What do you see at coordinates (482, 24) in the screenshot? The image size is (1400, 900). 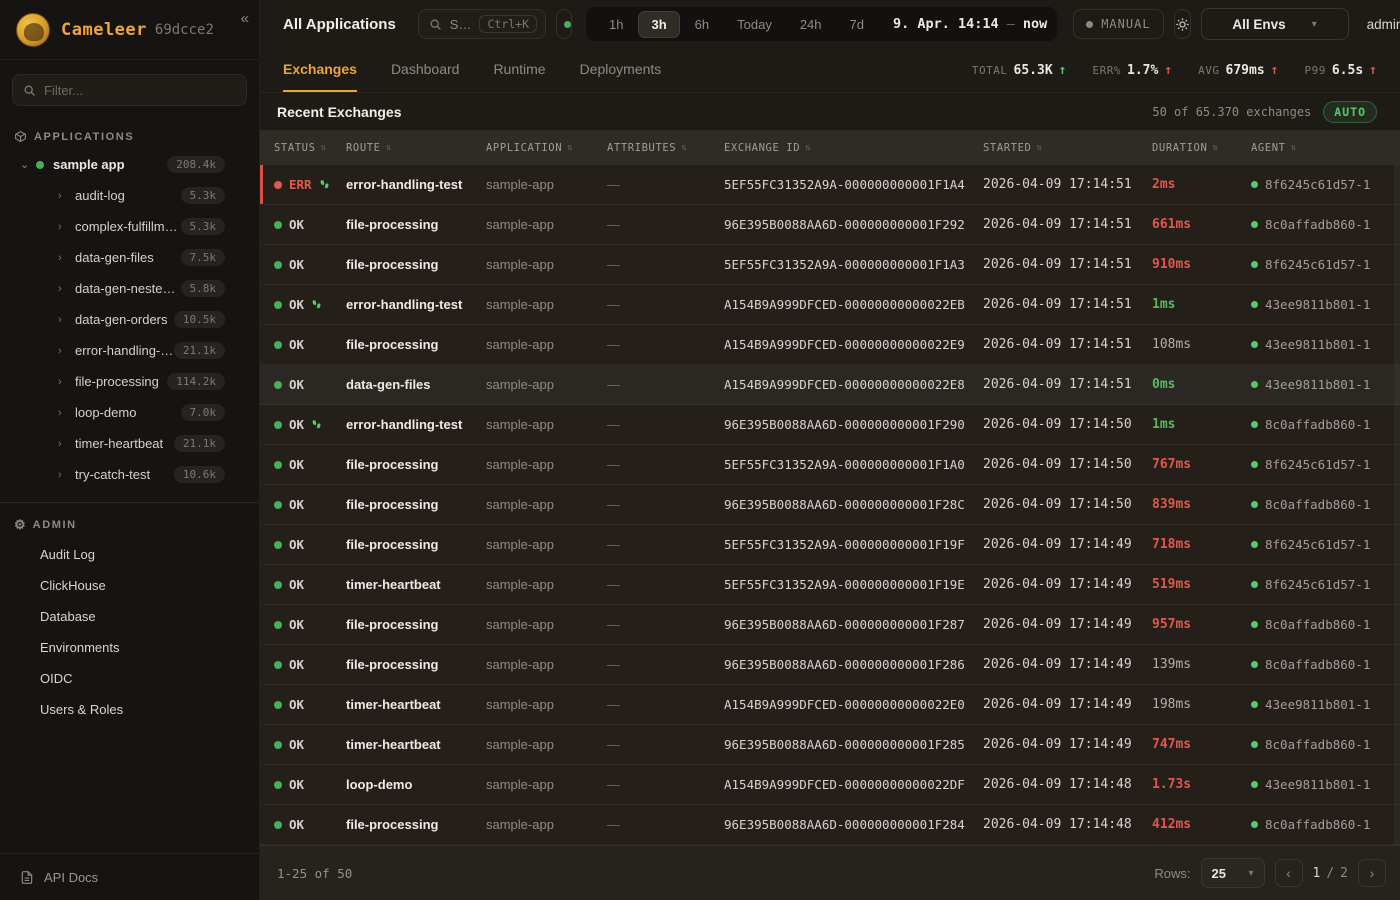 I see `global-search-button: S… Ctrl+K` at bounding box center [482, 24].